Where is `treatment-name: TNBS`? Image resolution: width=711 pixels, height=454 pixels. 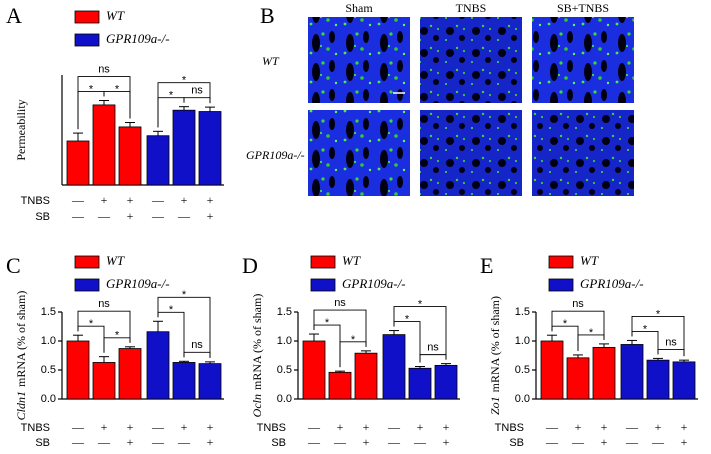
treatment-name: TNBS is located at coordinates (35, 201).